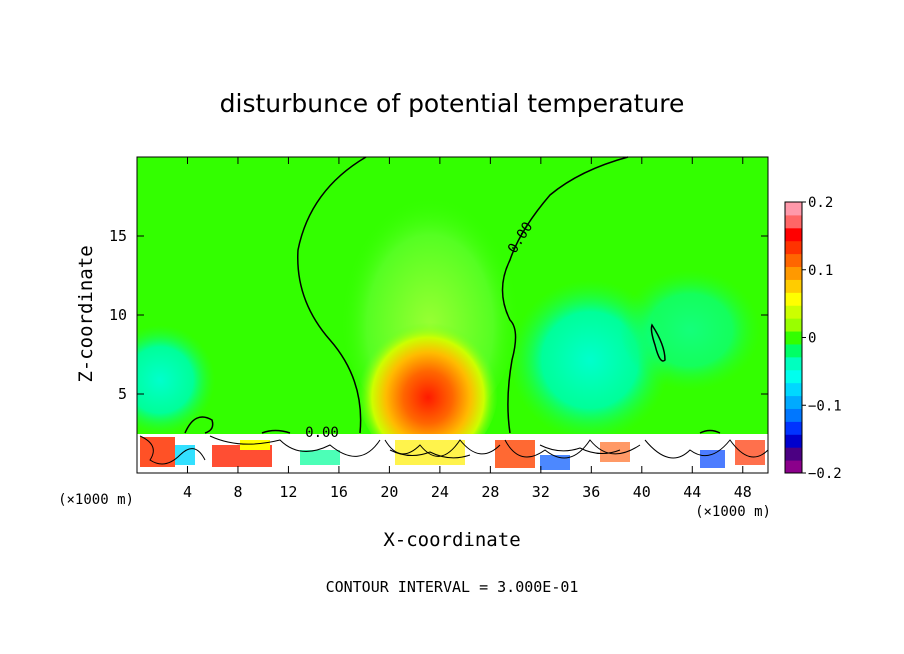  Describe the element at coordinates (237, 492) in the screenshot. I see `x-tick-label: 8` at that location.